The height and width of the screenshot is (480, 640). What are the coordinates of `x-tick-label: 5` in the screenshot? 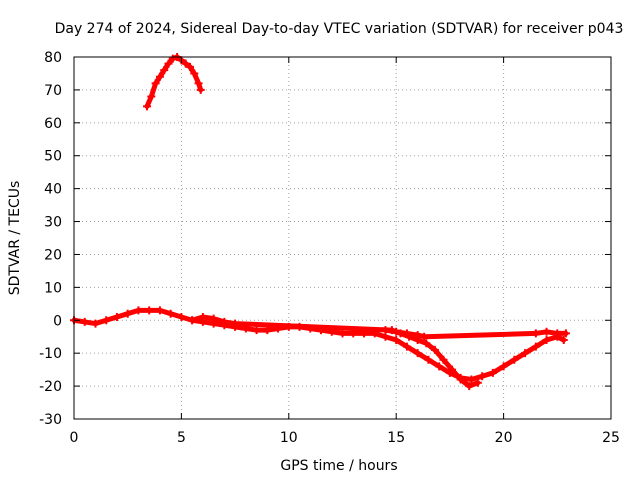 It's located at (181, 438).